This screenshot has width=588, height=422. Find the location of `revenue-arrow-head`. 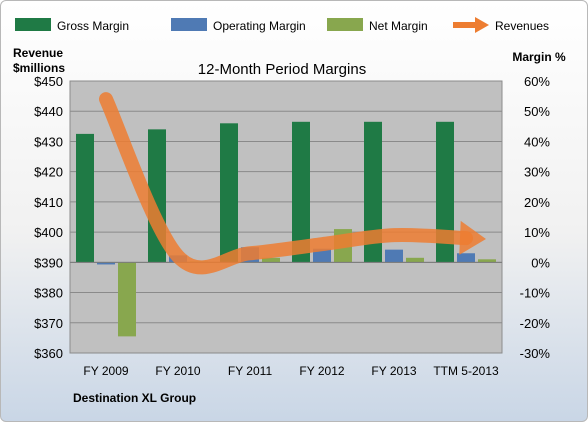

revenue-arrow-head is located at coordinates (472, 237).